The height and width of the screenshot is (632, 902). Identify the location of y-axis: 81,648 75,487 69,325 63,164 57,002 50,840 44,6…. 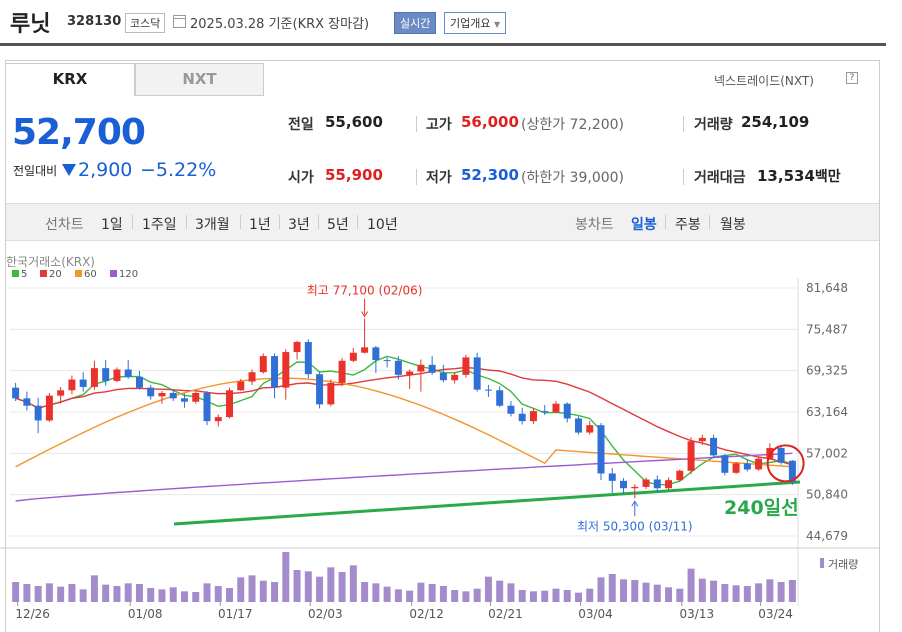
(827, 412).